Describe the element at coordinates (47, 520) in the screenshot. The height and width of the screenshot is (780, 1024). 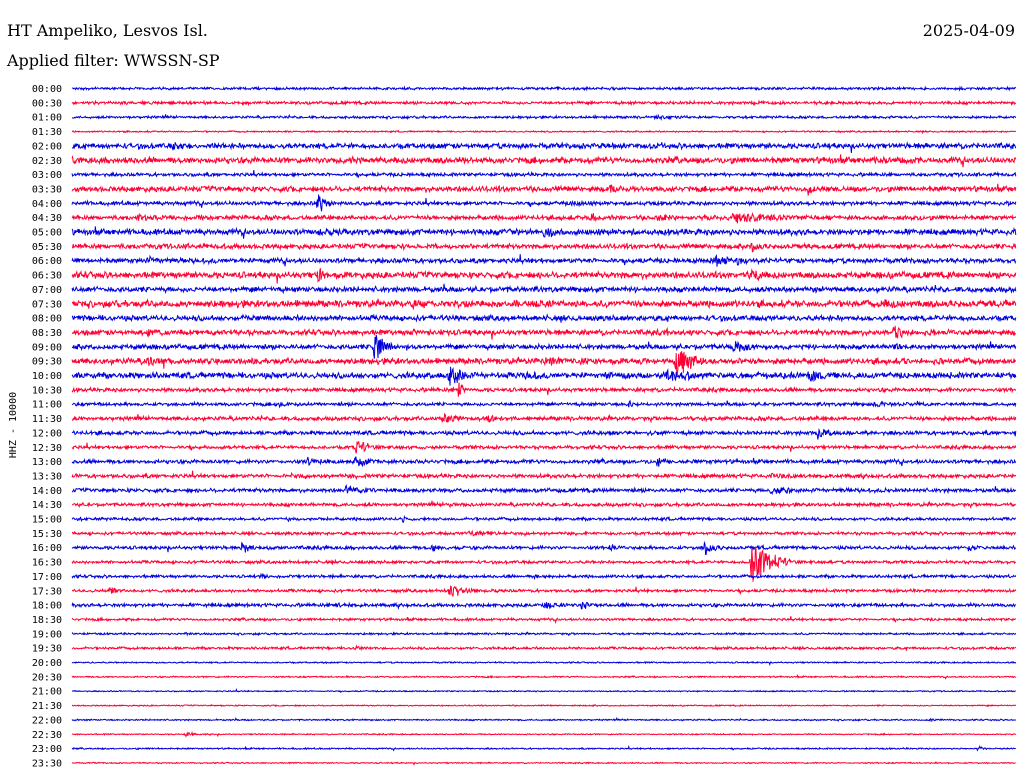
I see `row-time-label: 15:00` at that location.